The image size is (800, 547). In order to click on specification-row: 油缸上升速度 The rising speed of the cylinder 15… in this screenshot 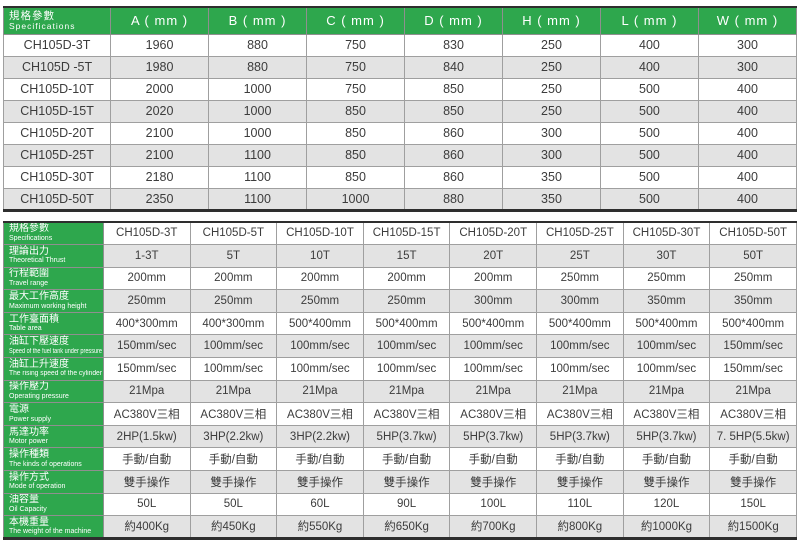, I will do `click(400, 368)`.